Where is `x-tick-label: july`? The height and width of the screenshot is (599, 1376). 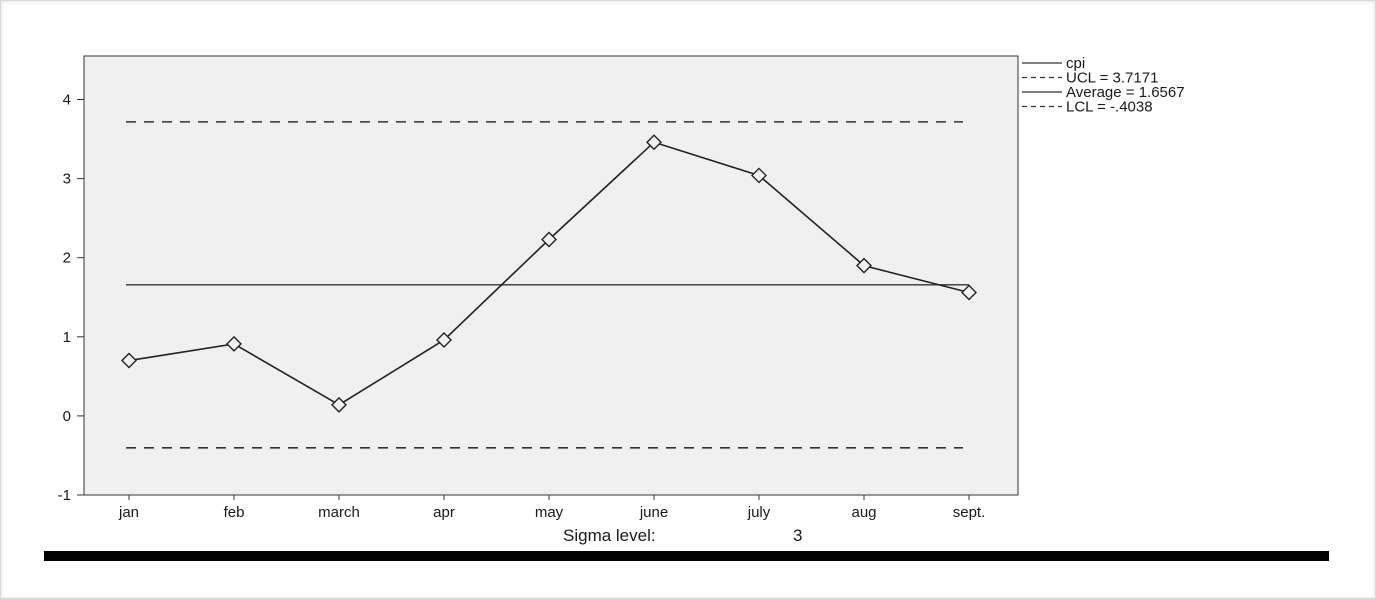
x-tick-label: july is located at coordinates (759, 512).